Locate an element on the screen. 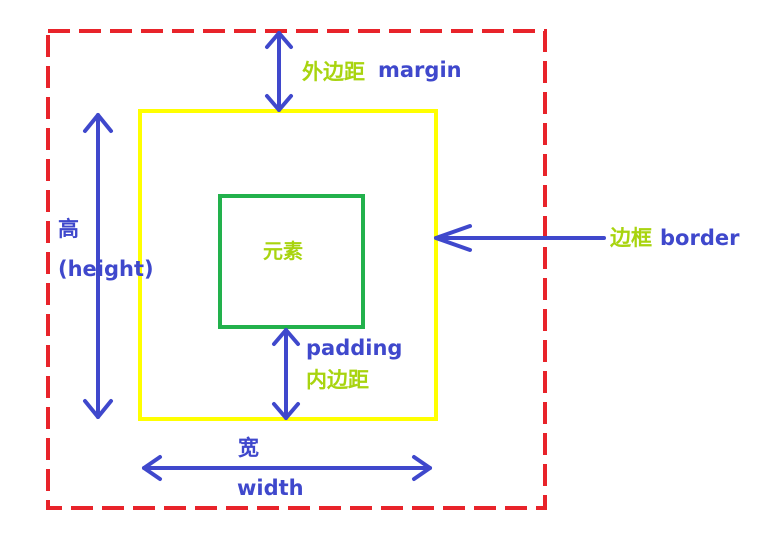  padding-arrow is located at coordinates (286, 374).